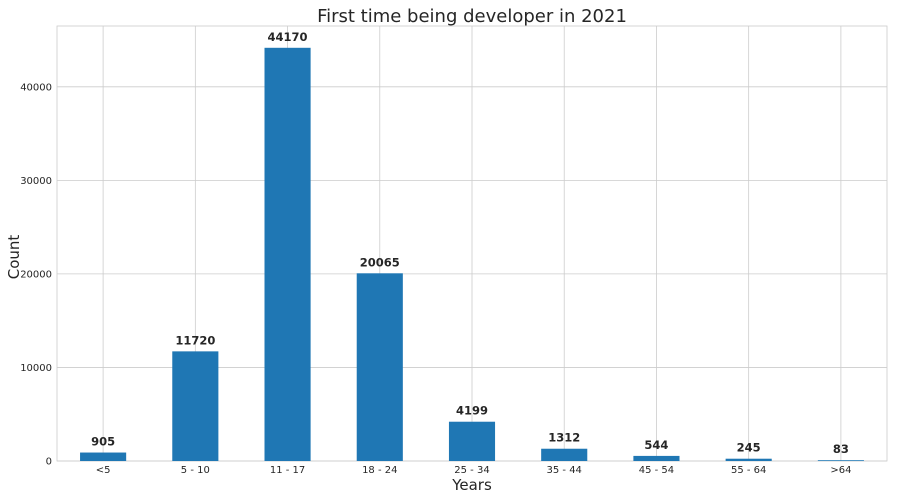  I want to click on x-tick-label: 25 - 34, so click(471, 470).